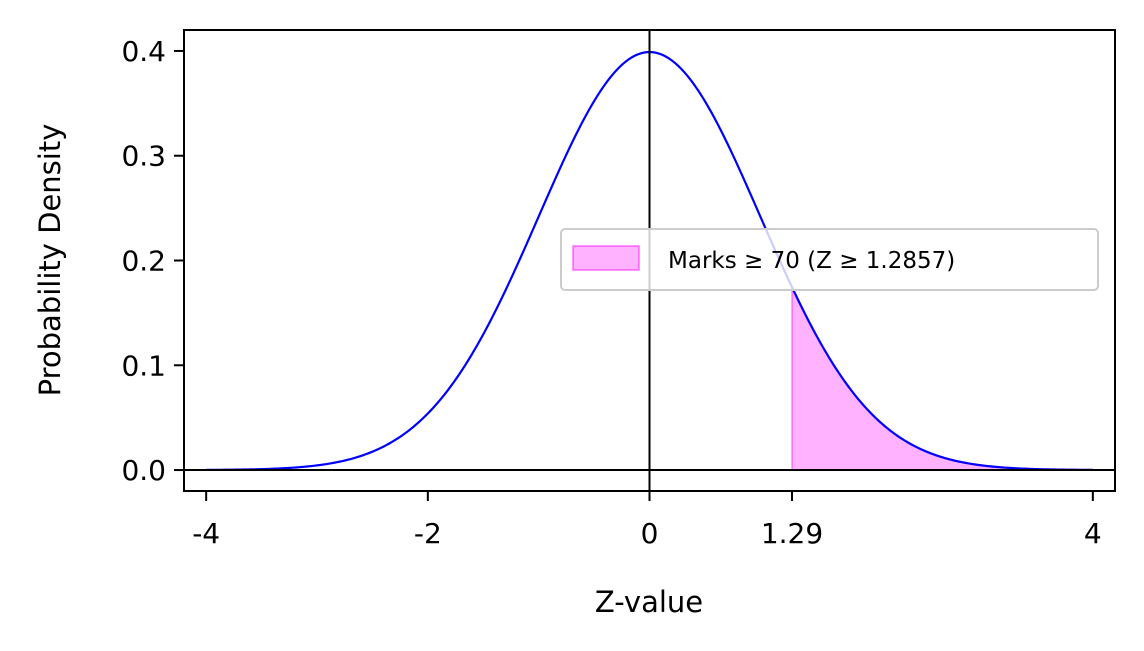  Describe the element at coordinates (942, 379) in the screenshot. I see `shaded-area` at that location.